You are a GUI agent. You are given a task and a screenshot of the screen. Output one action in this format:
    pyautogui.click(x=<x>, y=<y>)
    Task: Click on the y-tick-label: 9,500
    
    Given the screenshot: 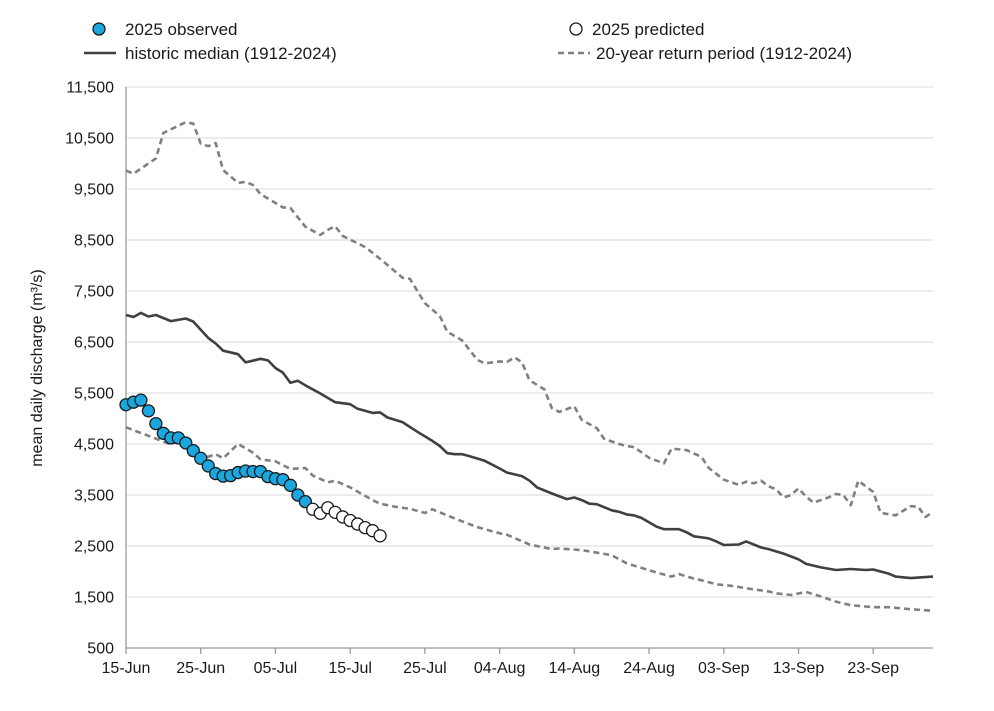 What is the action you would take?
    pyautogui.click(x=94, y=190)
    